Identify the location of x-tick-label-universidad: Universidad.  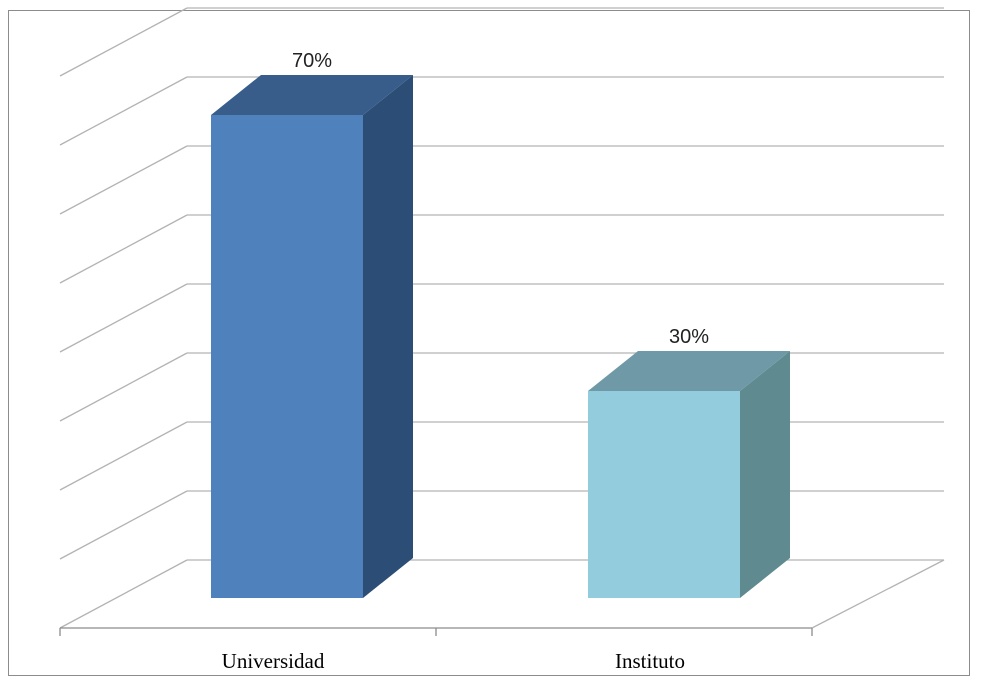
(273, 661).